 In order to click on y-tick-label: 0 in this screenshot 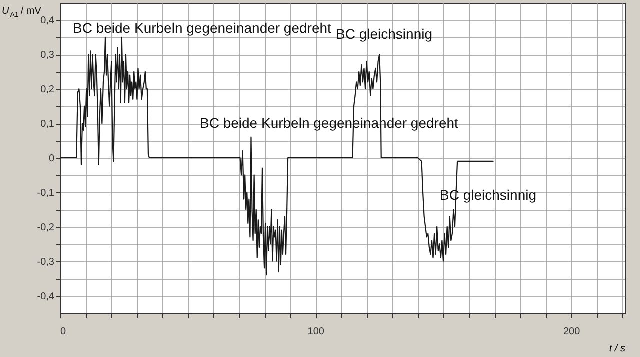, I will do `click(51, 159)`.